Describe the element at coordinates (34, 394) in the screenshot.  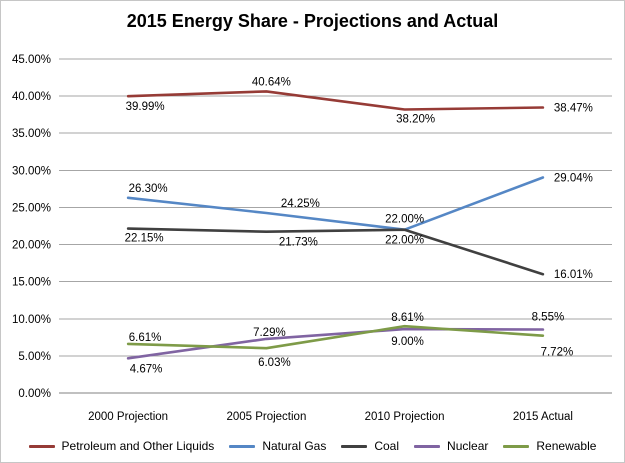
I see `y-tick-label: 0.00%` at that location.